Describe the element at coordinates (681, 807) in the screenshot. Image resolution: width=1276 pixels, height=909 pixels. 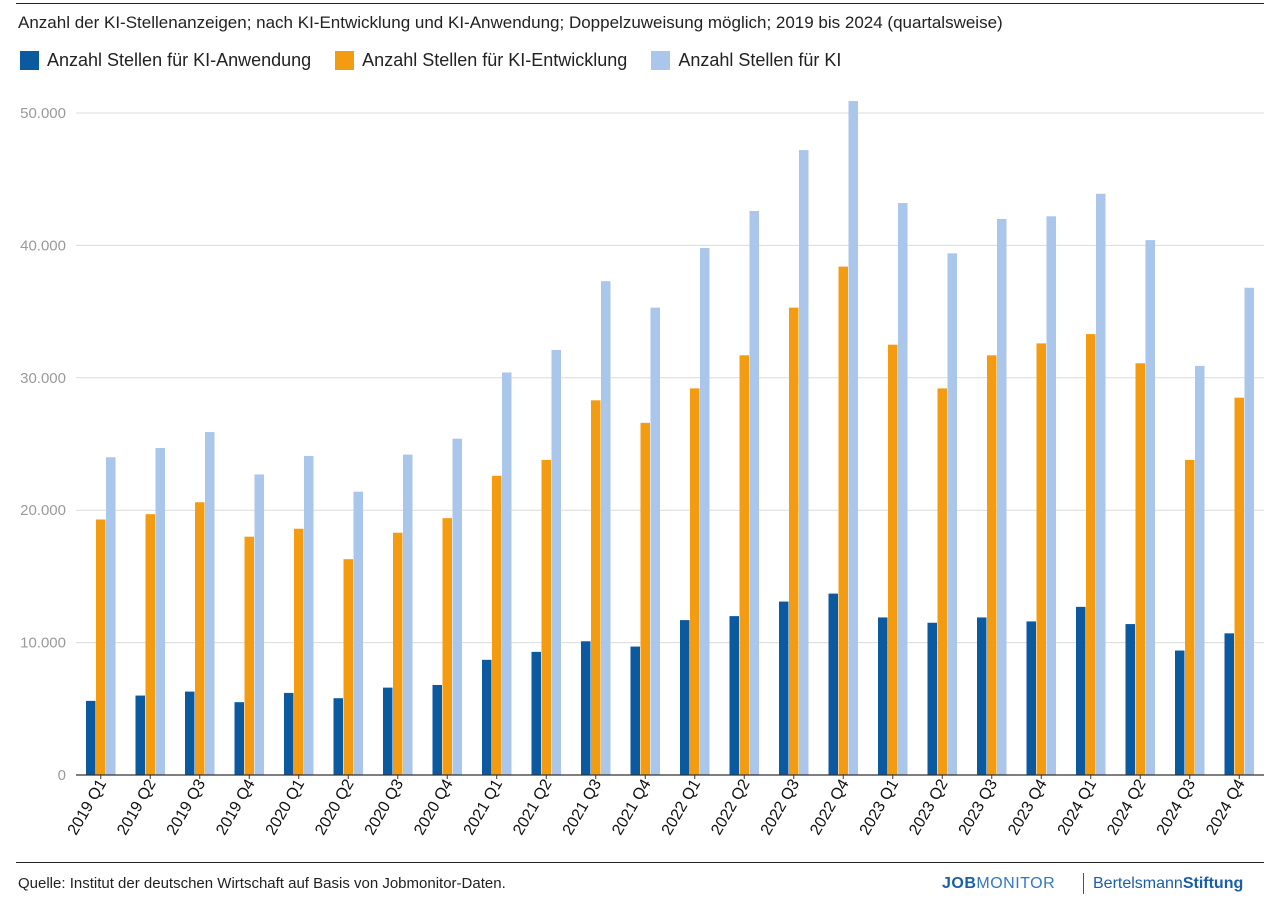
I see `x-tick-label: 2022 Q1` at that location.